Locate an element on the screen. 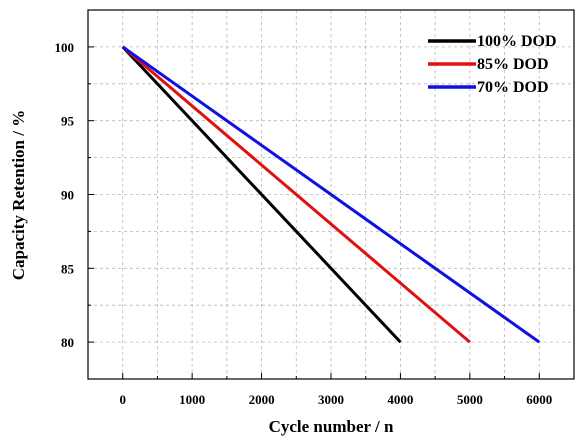 This screenshot has width=577, height=439. x-tick-label: 6000 is located at coordinates (539, 399).